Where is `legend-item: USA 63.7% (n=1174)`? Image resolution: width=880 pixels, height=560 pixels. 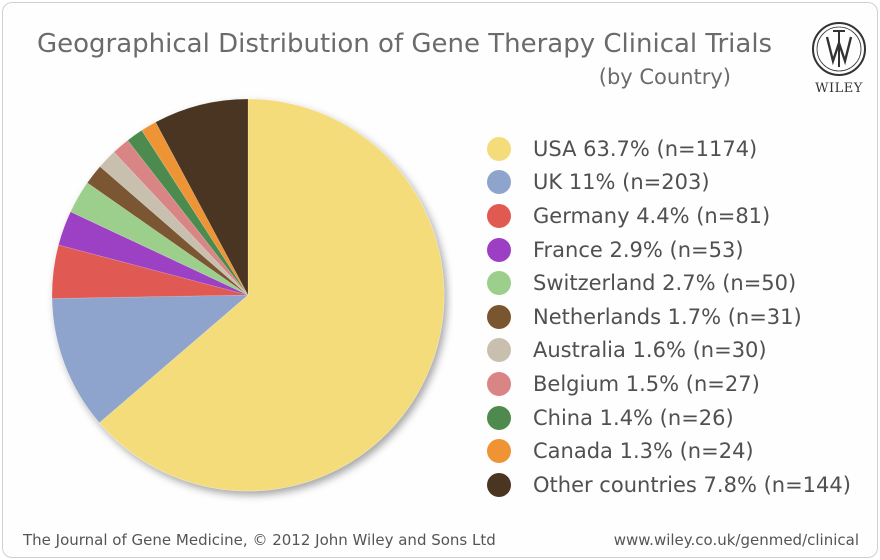 legend-item: USA 63.7% (n=1174) is located at coordinates (669, 149).